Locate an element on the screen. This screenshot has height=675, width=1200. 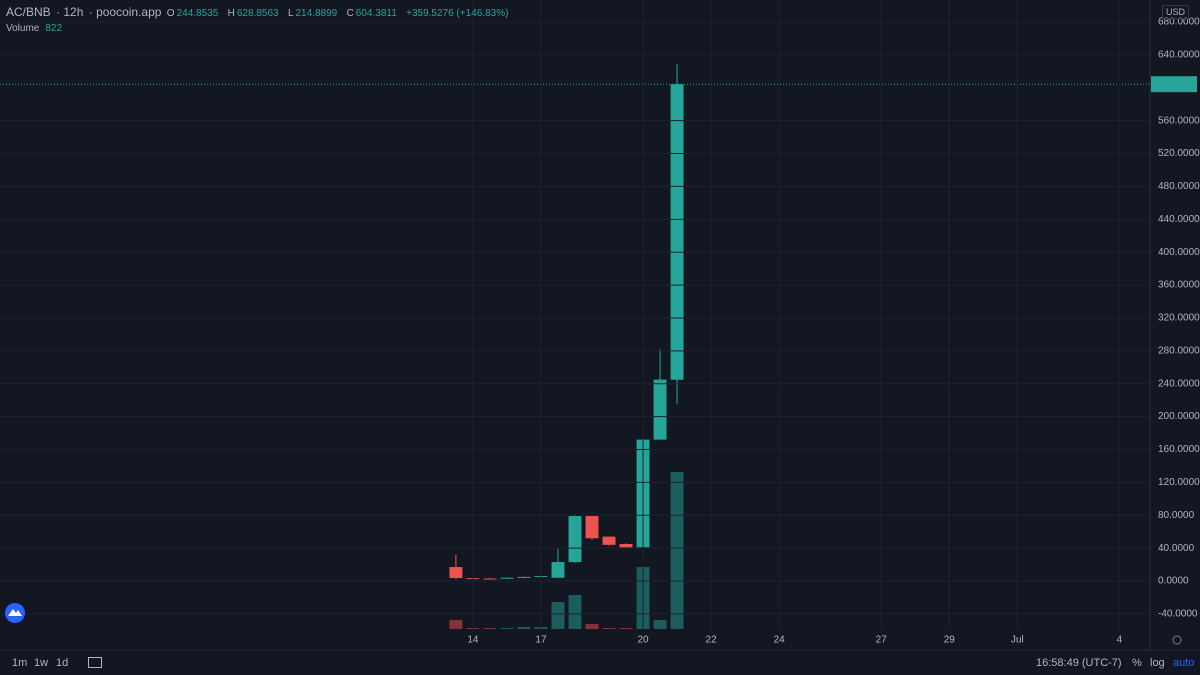
symbol: AC/BNB is located at coordinates (28, 12).